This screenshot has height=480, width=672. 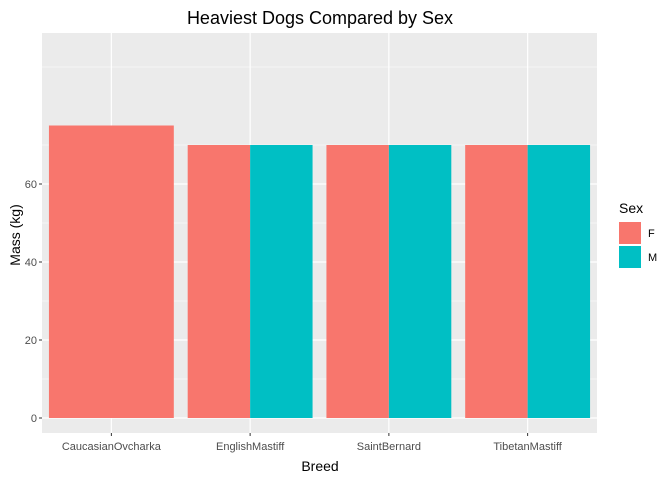 What do you see at coordinates (31, 185) in the screenshot?
I see `y-tick-label: 60` at bounding box center [31, 185].